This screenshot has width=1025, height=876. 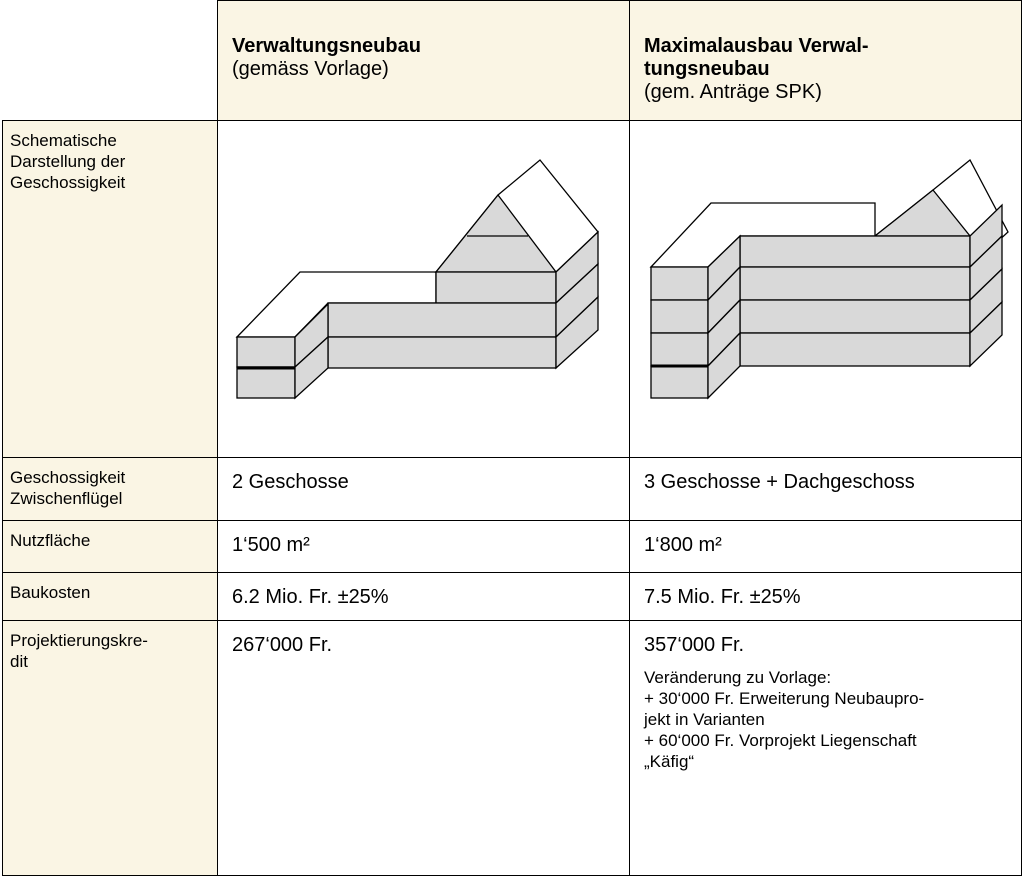 I want to click on header-title-line: Verwaltungsneubau, so click(x=326, y=46).